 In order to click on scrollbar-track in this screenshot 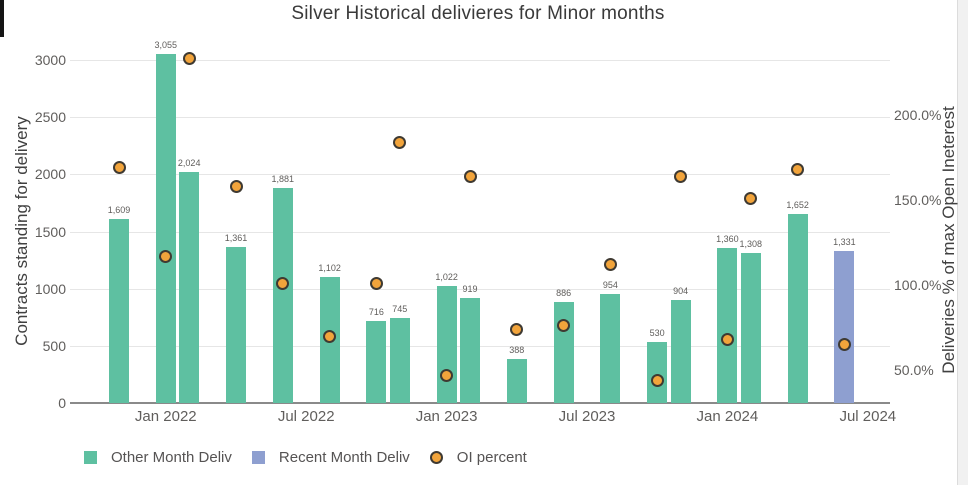, I will do `click(962, 242)`.